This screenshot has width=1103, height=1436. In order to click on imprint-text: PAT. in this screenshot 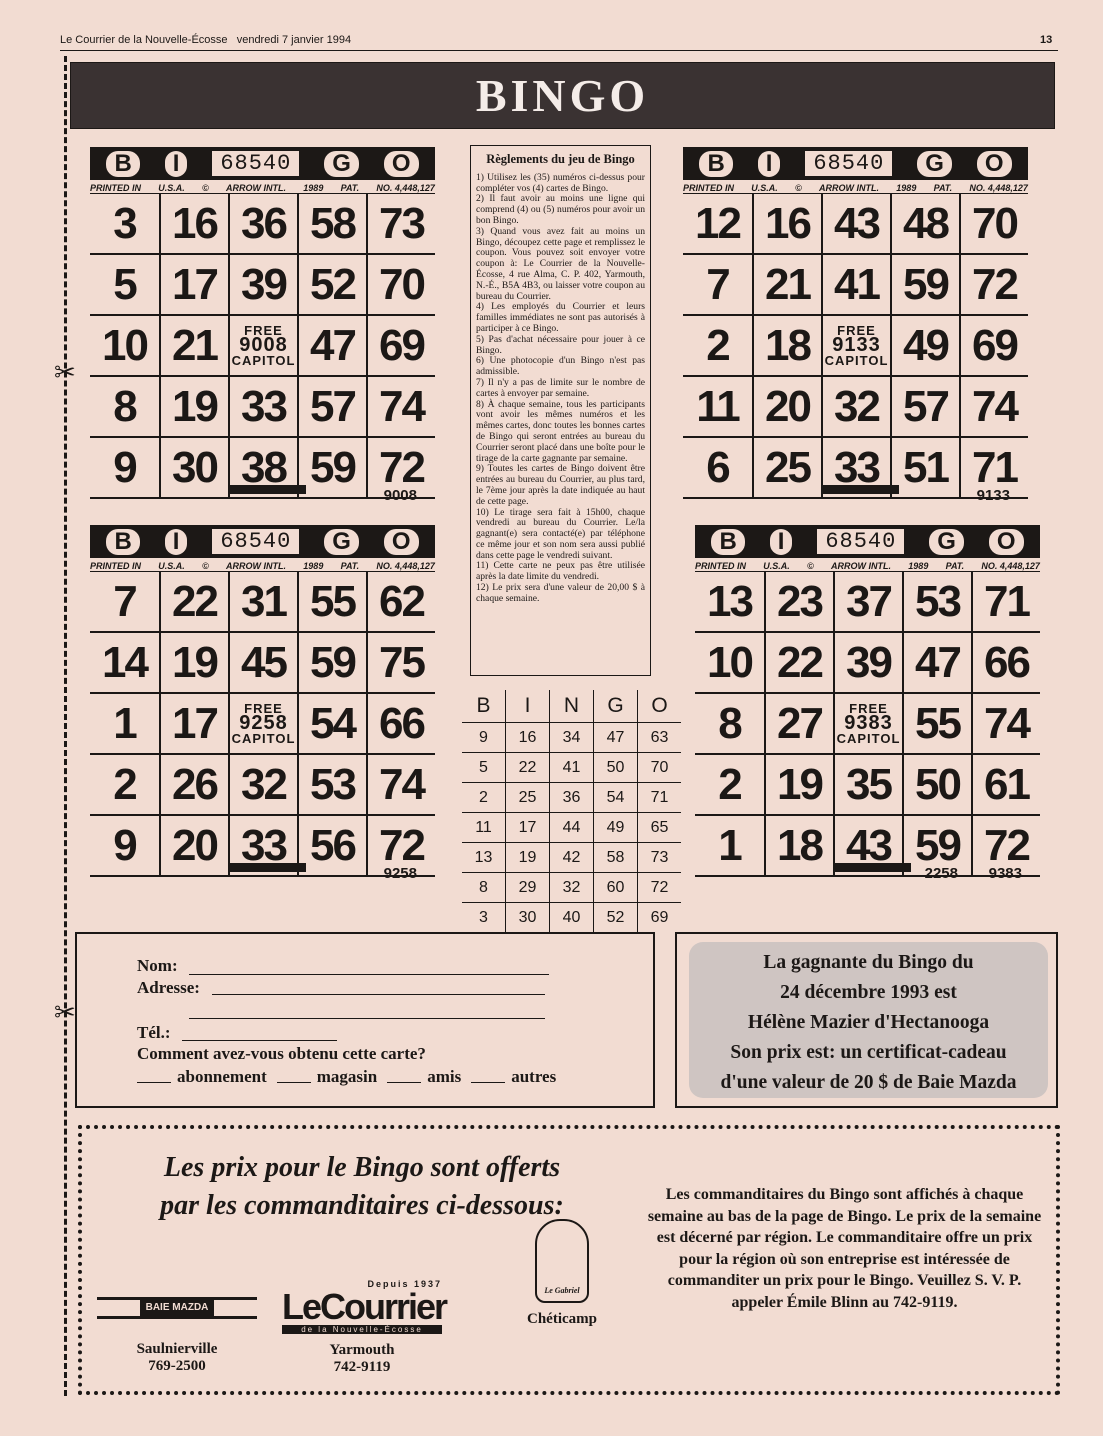, I will do `click(350, 566)`.